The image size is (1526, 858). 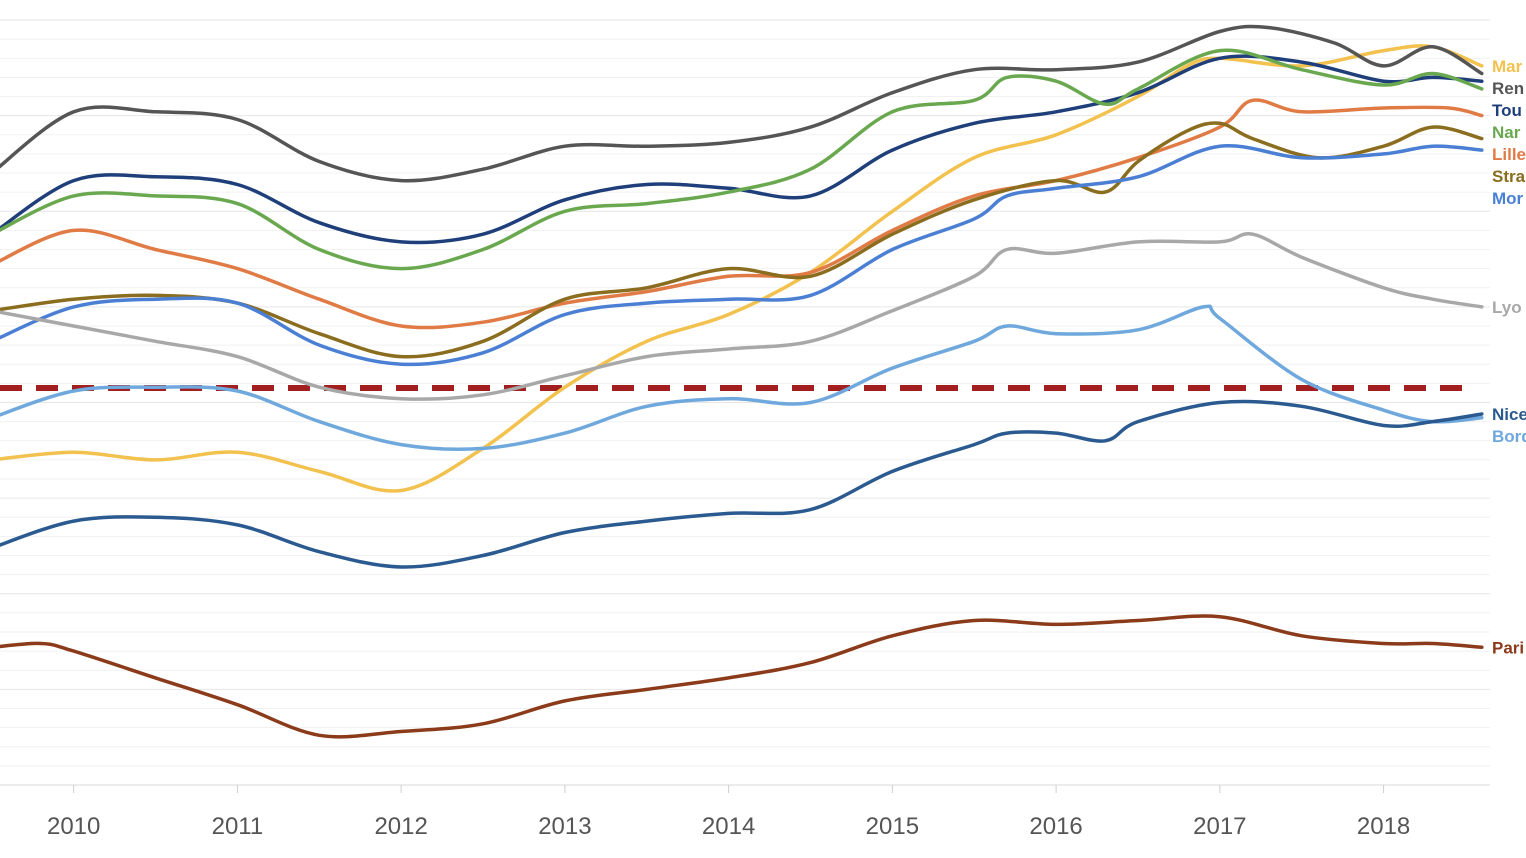 I want to click on series-line-pari, so click(x=742, y=676).